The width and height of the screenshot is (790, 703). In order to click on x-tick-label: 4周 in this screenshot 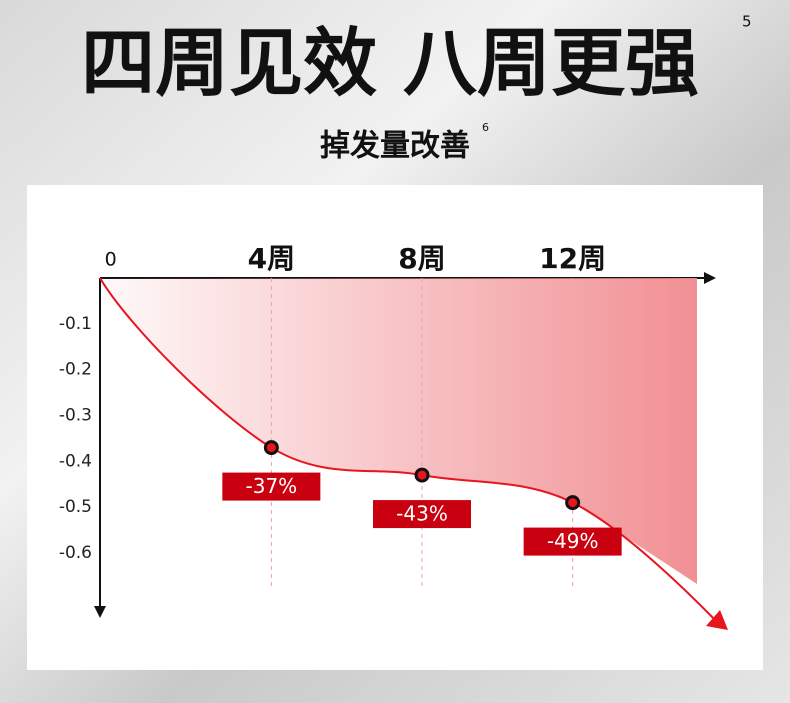, I will do `click(271, 258)`.